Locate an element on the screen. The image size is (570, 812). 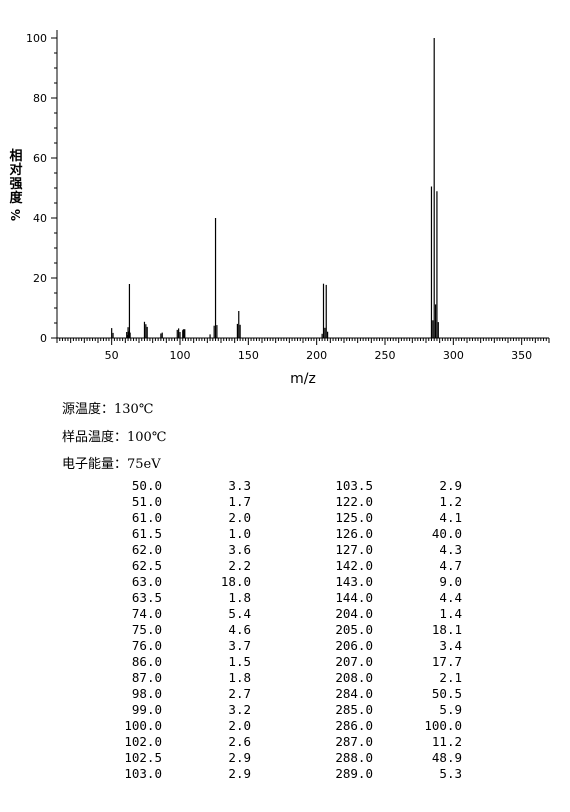
table-cell-mz: 207.0 is located at coordinates (354, 661).